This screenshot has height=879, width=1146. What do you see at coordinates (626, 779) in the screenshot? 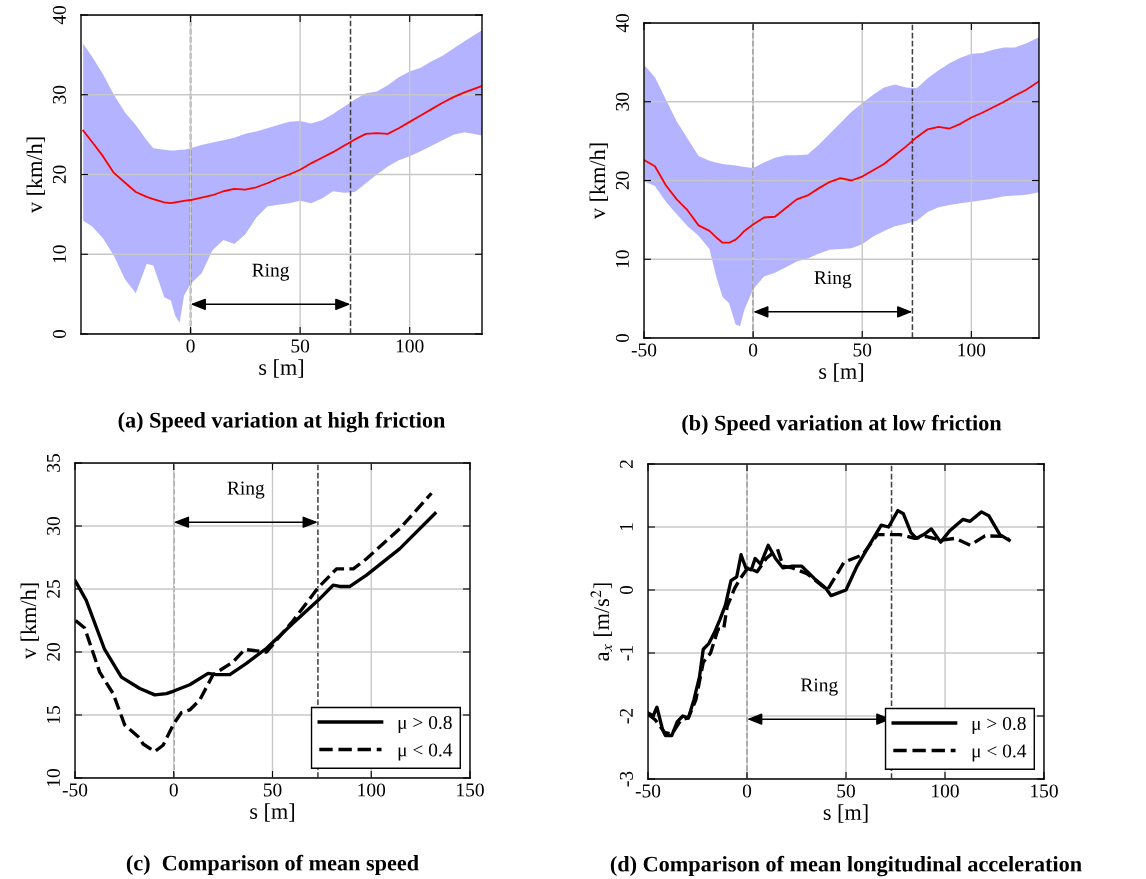
I see `y-tick-label: -3` at bounding box center [626, 779].